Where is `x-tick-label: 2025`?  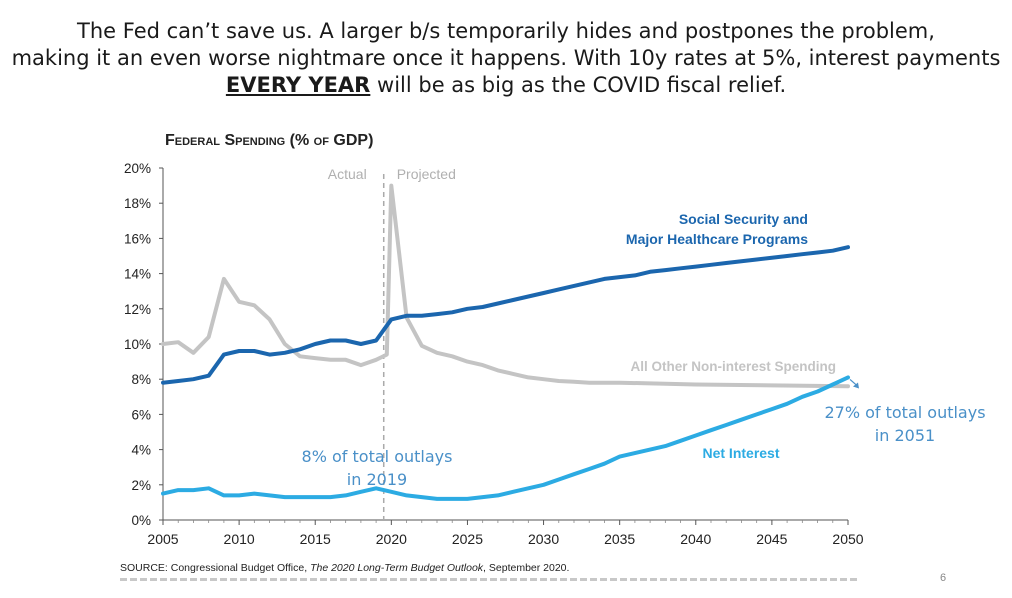 x-tick-label: 2025 is located at coordinates (467, 539).